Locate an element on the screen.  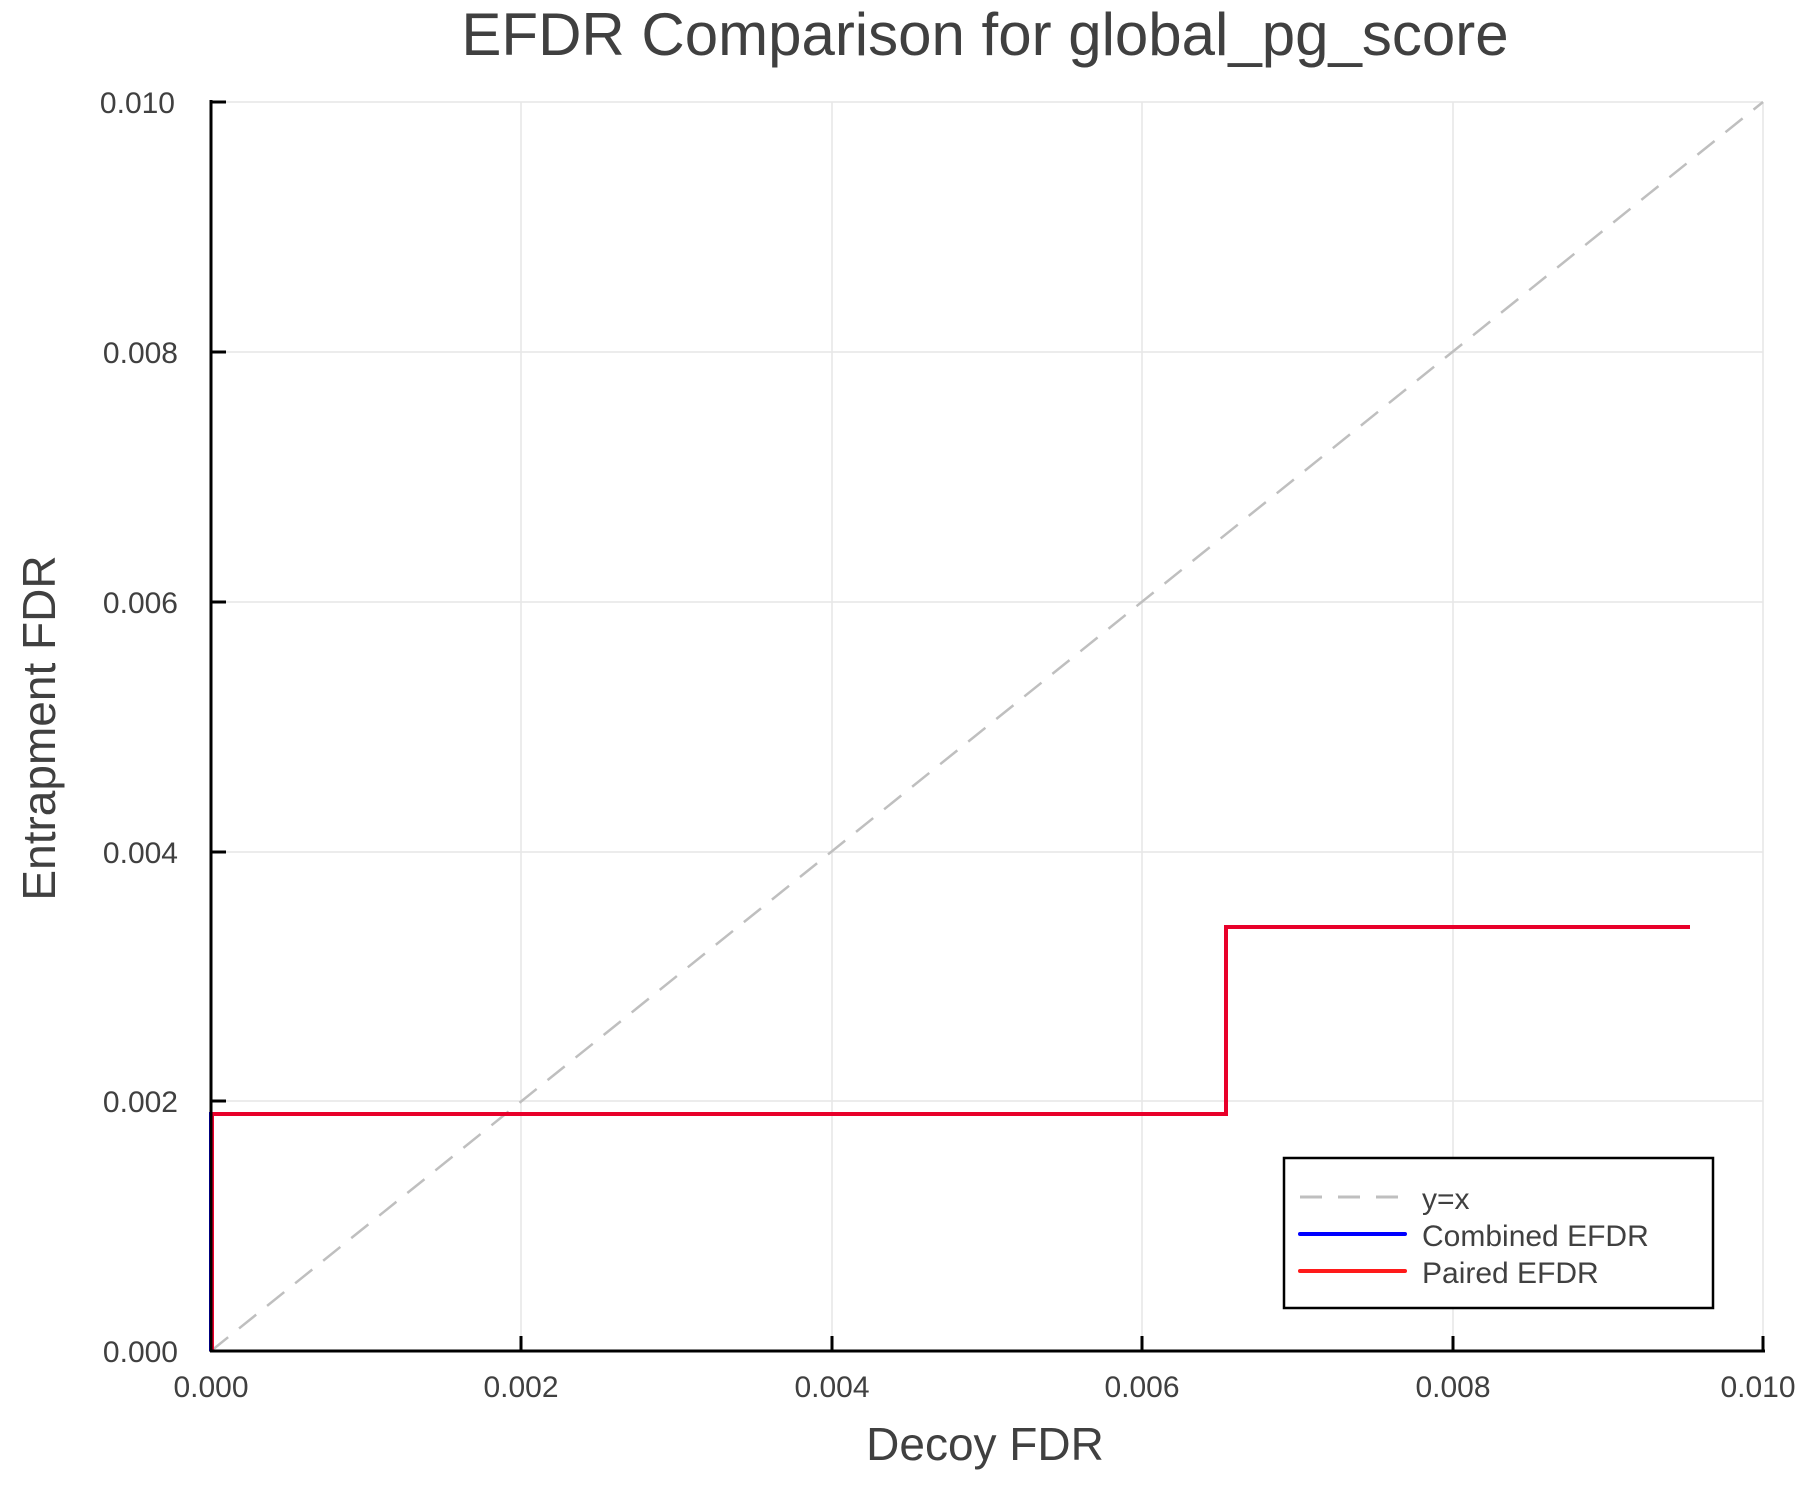
y-tick-label: 0.002 is located at coordinates (140, 1102).